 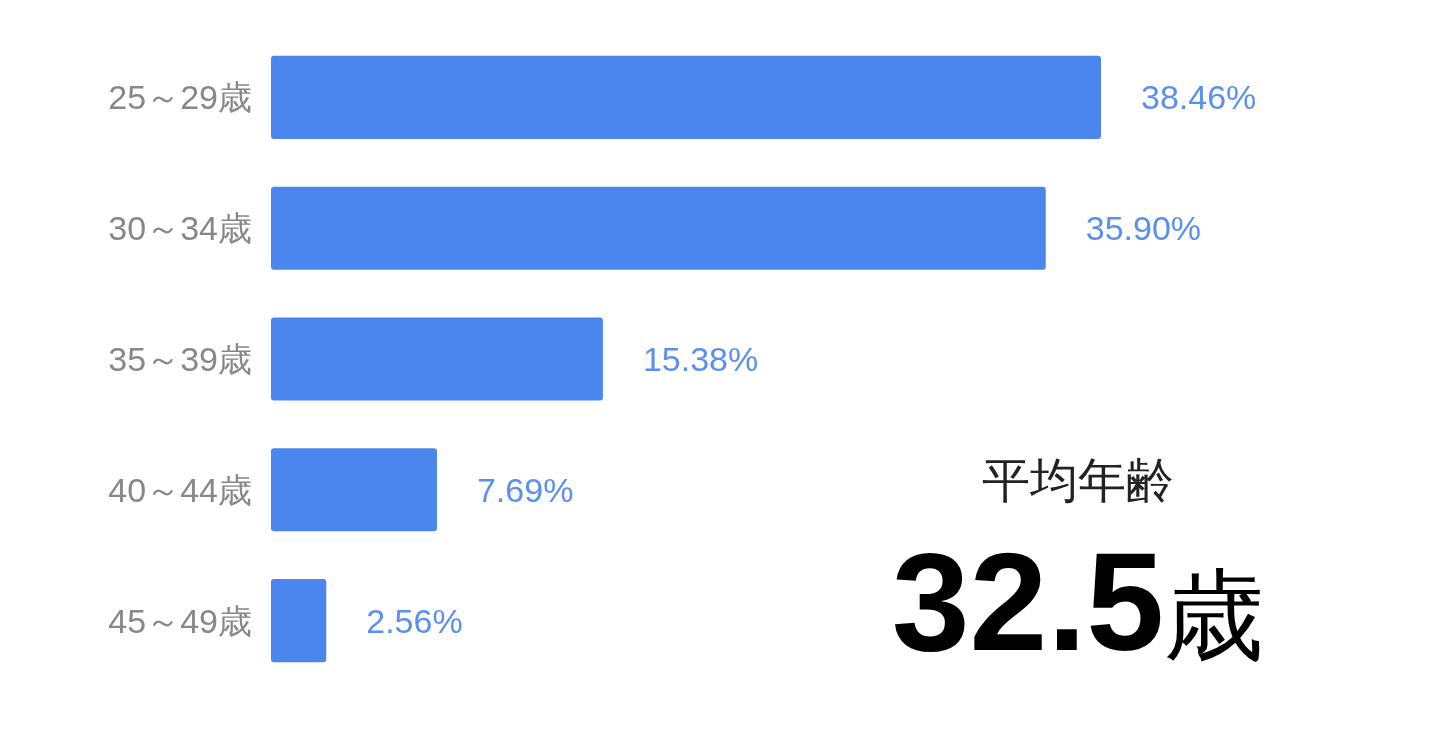 I want to click on annotation: 32.5歳, so click(x=1078, y=601).